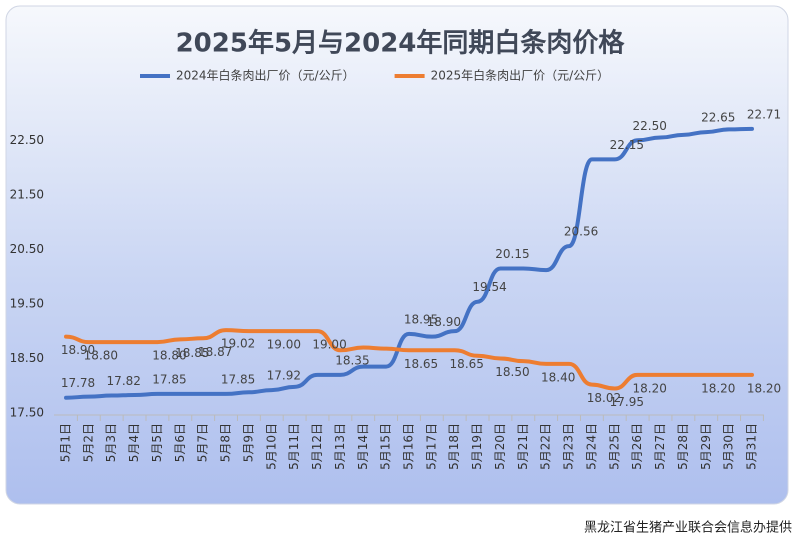 The image size is (800, 543). What do you see at coordinates (238, 344) in the screenshot?
I see `data-label: 19.02` at bounding box center [238, 344].